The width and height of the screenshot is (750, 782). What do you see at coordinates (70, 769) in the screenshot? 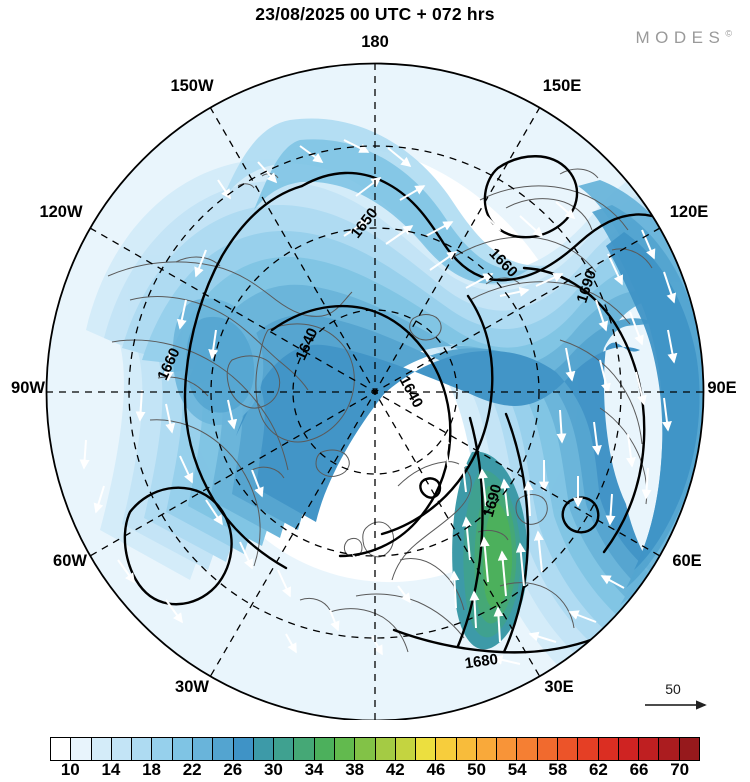
I see `colorbar-tick-10: 10` at bounding box center [70, 769].